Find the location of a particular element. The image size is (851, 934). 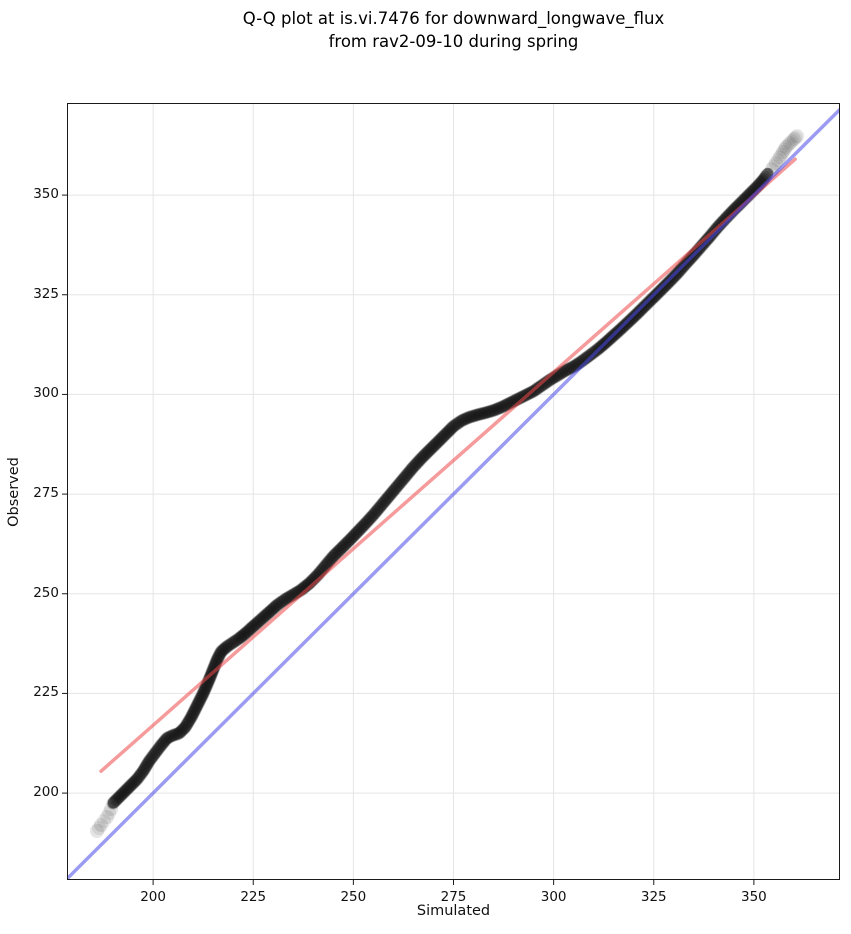

x-tick-label: 350 is located at coordinates (753, 897).